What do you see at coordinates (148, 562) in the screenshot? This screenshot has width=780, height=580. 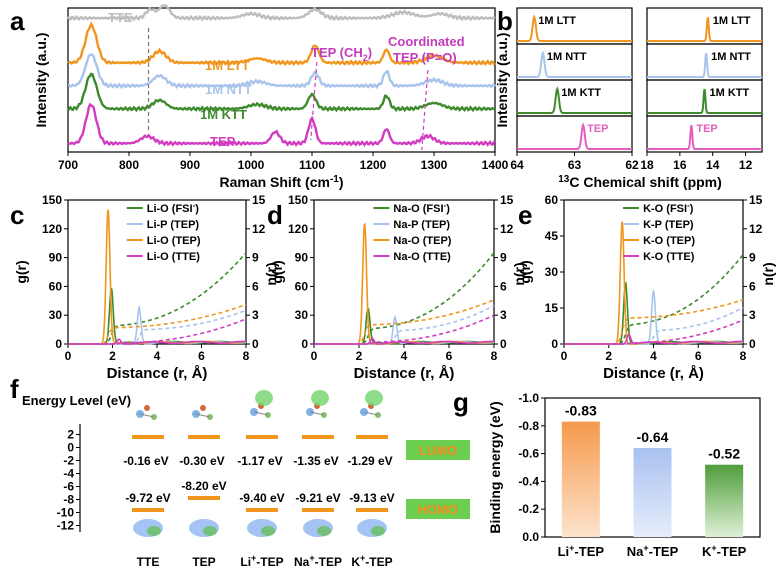 I see `species-label-main: TTE` at bounding box center [148, 562].